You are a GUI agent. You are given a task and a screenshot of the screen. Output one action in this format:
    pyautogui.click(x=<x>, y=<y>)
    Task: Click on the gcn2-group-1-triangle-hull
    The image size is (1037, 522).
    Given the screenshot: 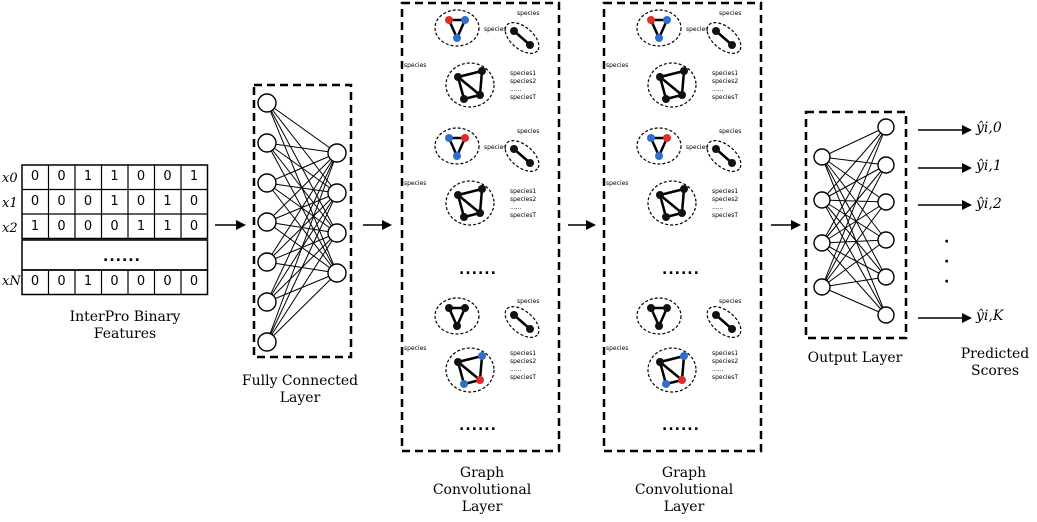 What is the action you would take?
    pyautogui.click(x=659, y=28)
    